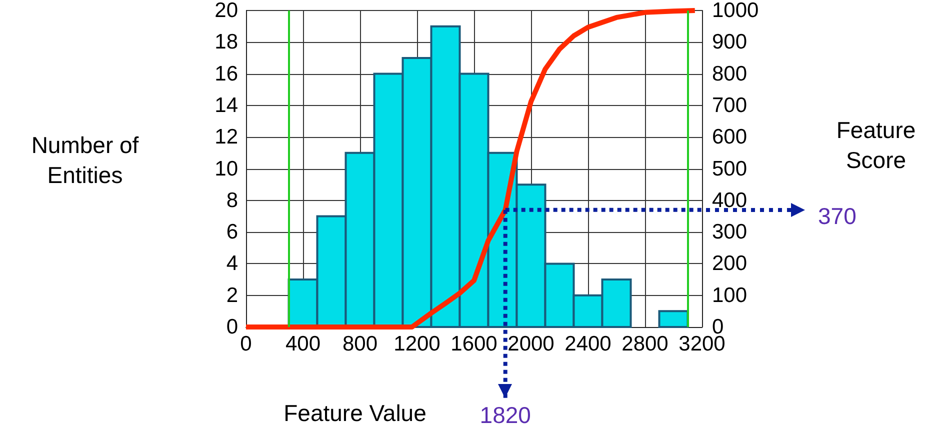  Describe the element at coordinates (232, 295) in the screenshot. I see `y-tick-label: 2` at that location.